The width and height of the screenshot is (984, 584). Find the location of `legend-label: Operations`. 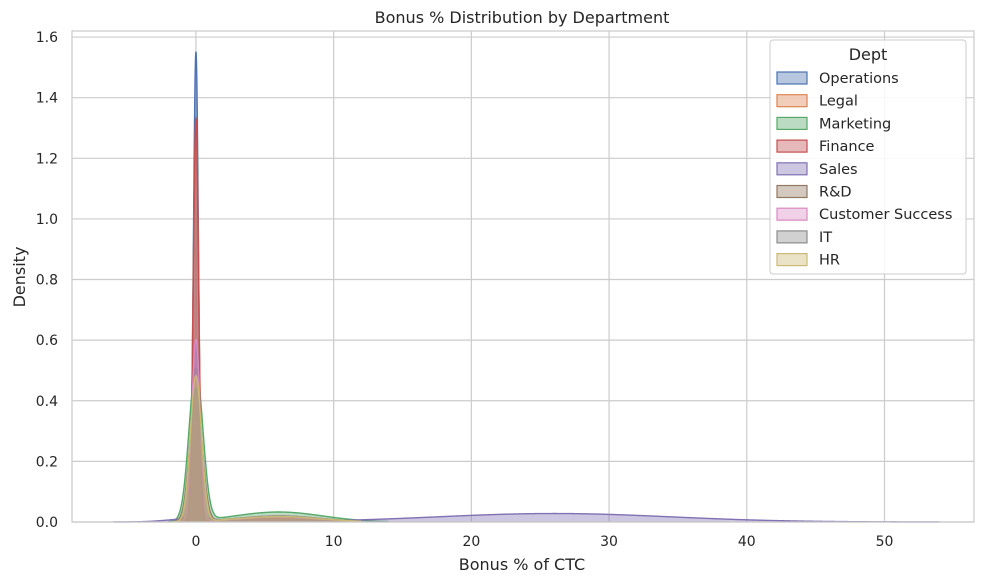

legend-label: Operations is located at coordinates (859, 79).